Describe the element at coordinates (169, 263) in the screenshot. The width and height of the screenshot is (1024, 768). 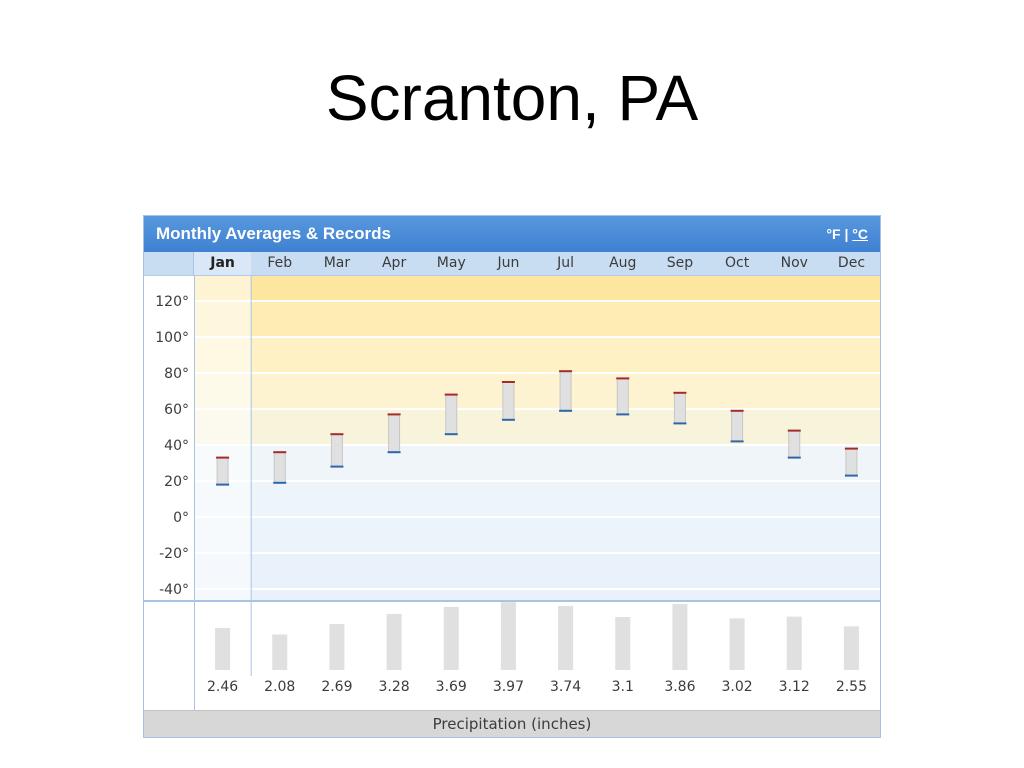
I see `month-row-axis-spacer` at that location.